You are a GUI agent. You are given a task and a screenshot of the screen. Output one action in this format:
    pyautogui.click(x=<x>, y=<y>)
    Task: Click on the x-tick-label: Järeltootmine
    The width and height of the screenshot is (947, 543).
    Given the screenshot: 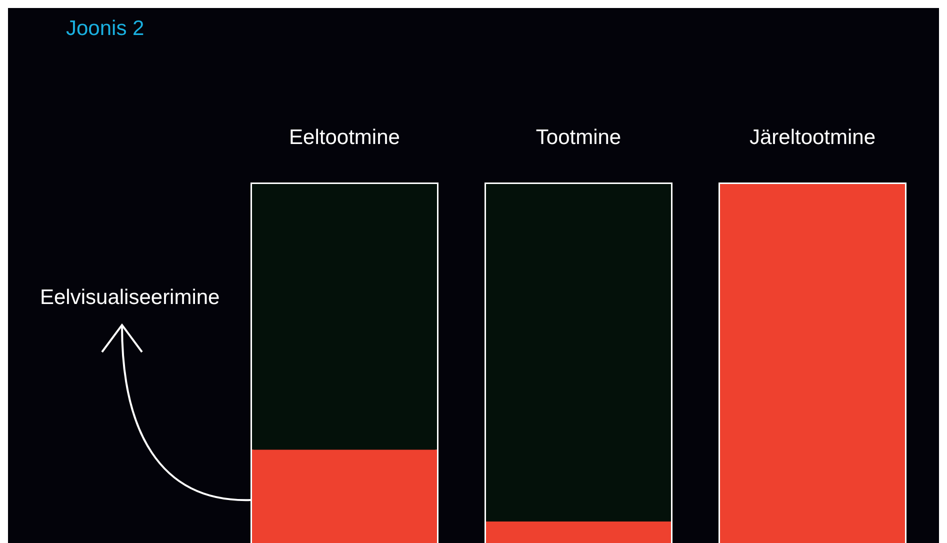 What is the action you would take?
    pyautogui.click(x=812, y=137)
    